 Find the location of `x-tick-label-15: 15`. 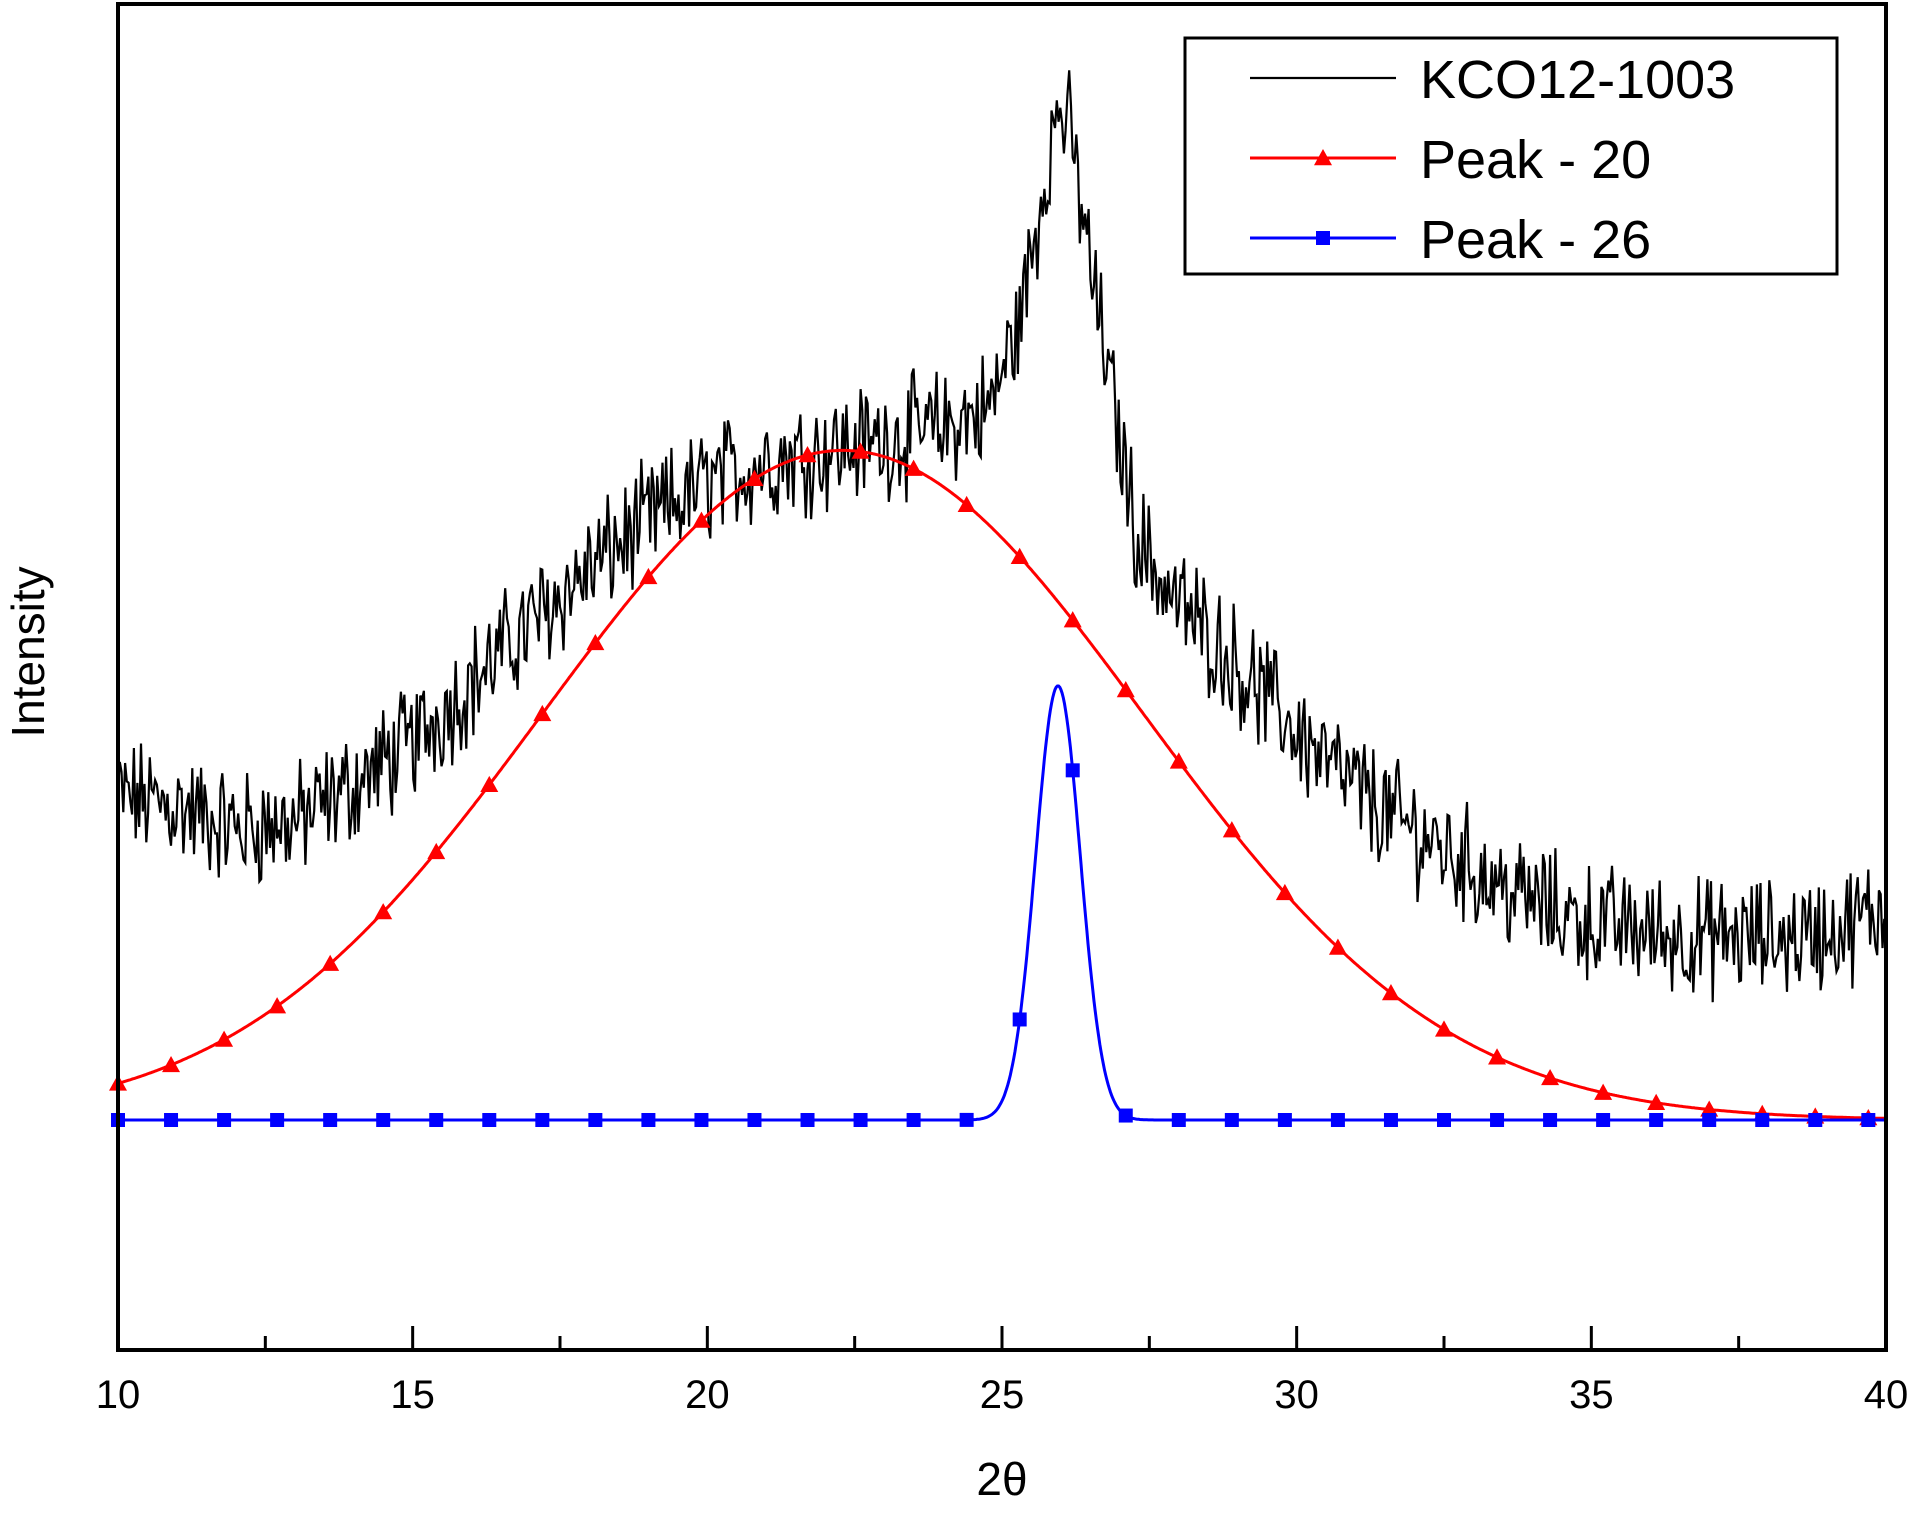

x-tick-label-15: 15 is located at coordinates (412, 1395).